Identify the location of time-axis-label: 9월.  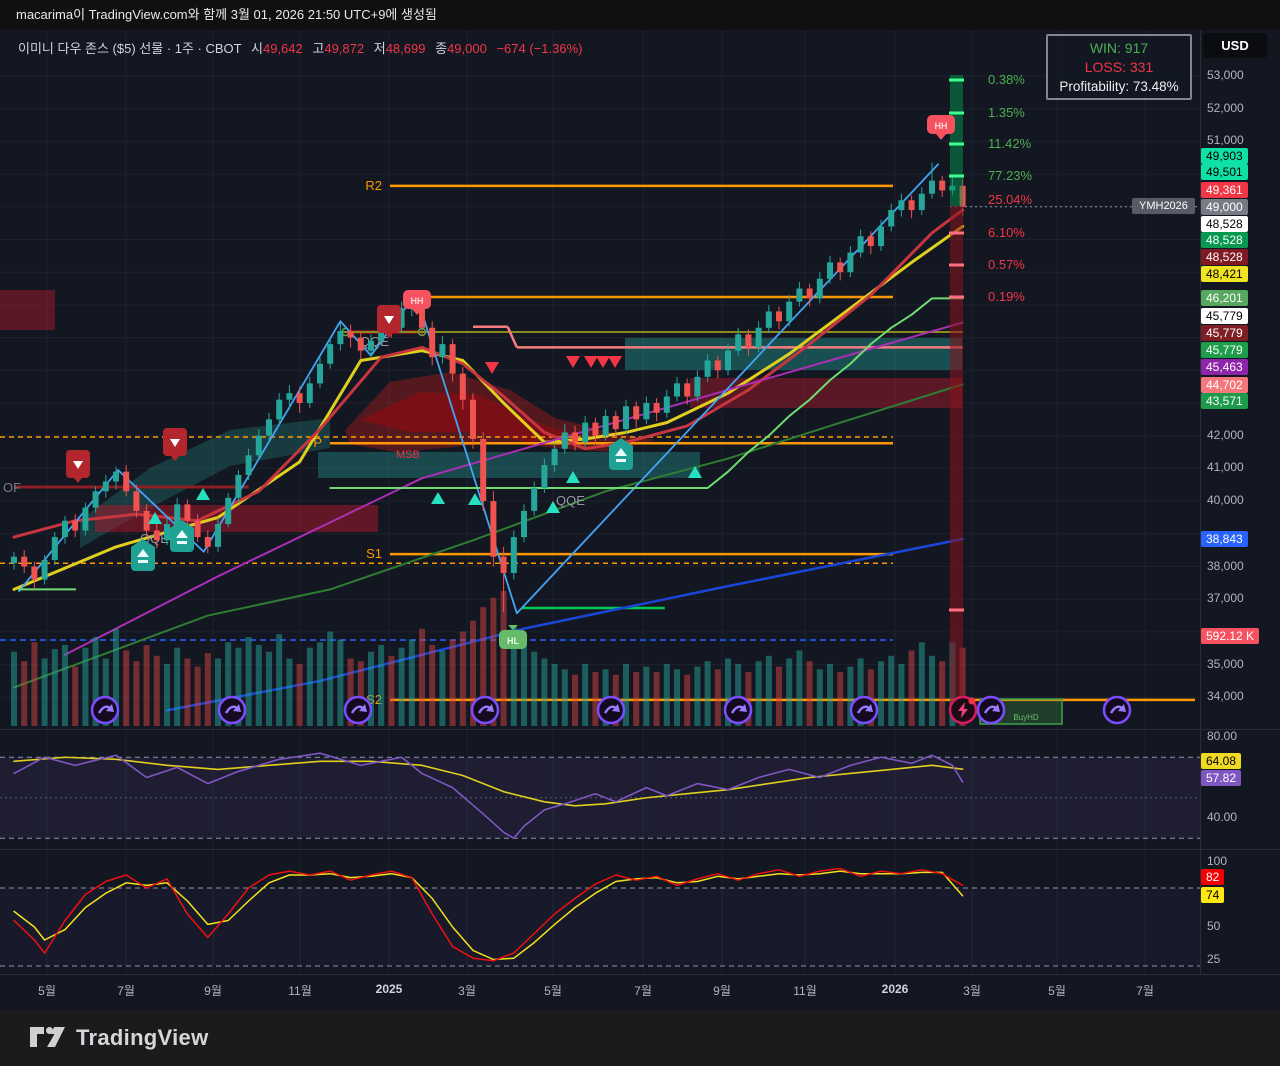
(213, 991).